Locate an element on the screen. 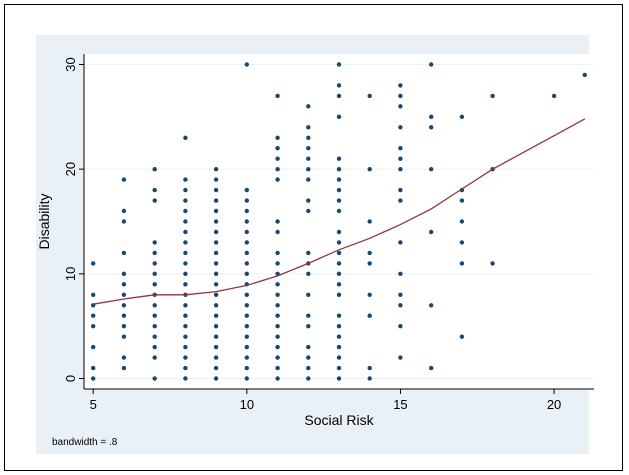  bandwidth-note: bandwidth = .8 is located at coordinates (85, 442).